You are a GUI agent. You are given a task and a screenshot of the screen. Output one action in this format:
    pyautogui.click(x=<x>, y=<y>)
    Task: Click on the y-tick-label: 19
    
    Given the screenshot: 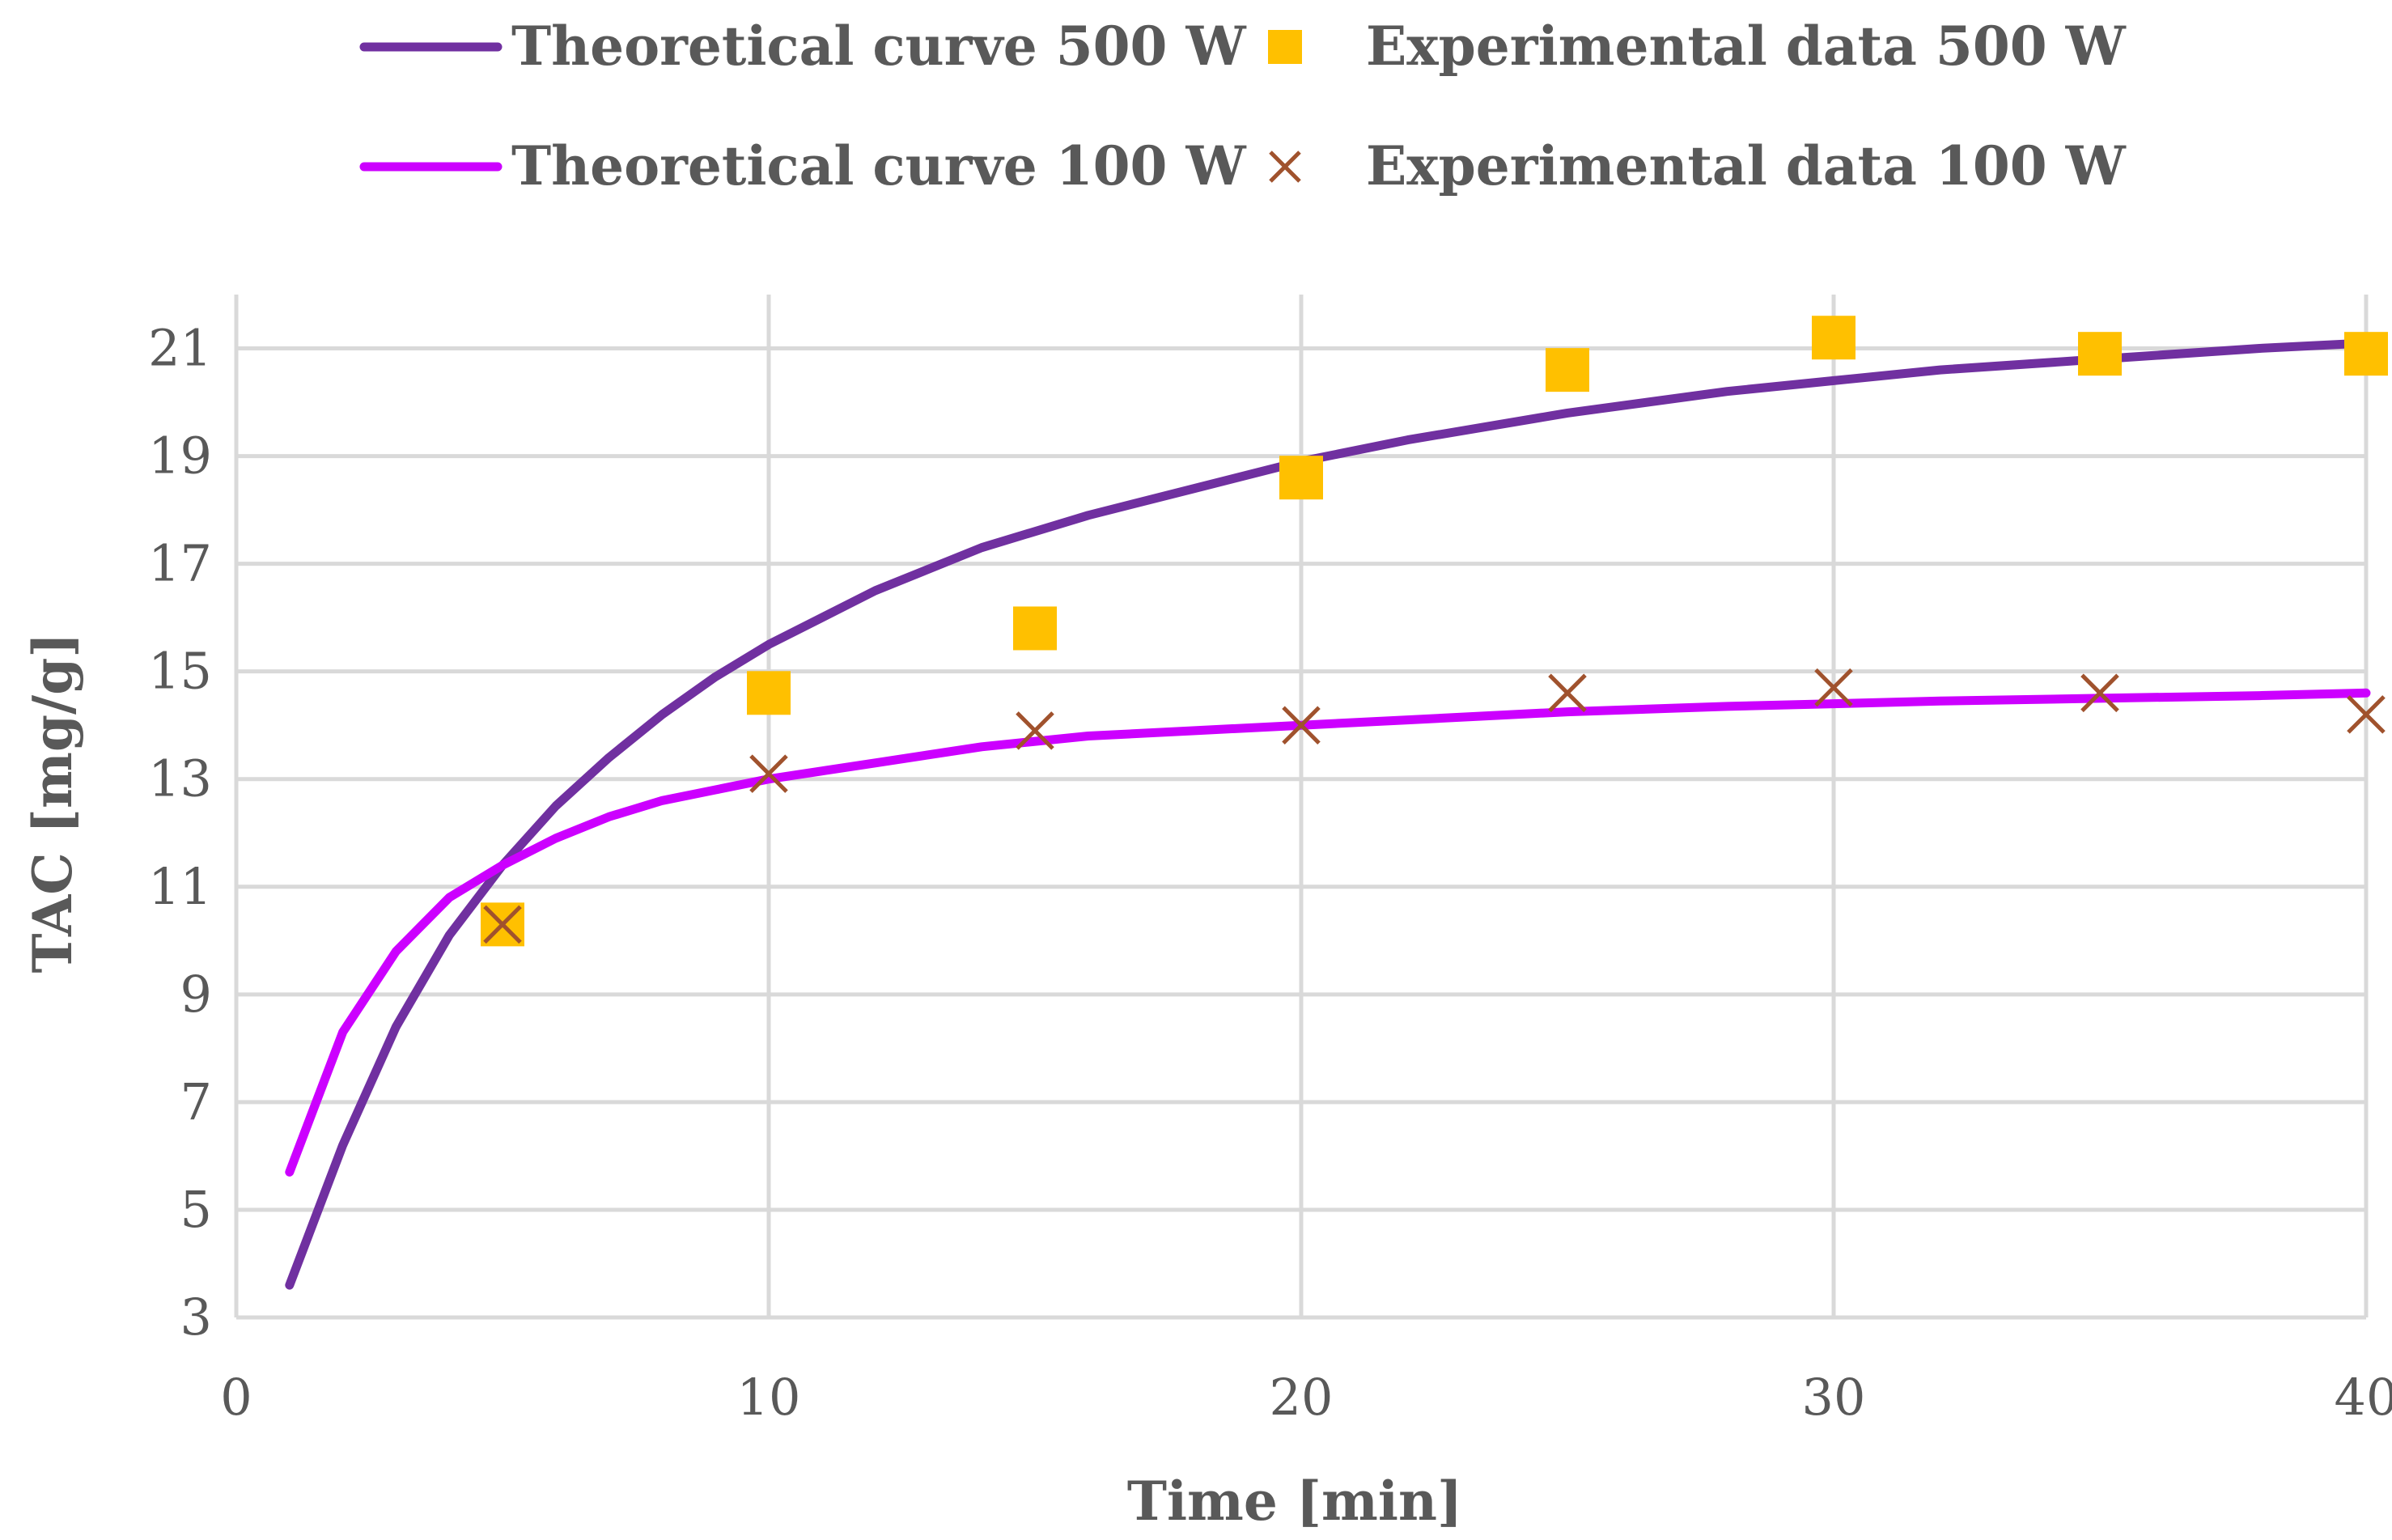 What is the action you would take?
    pyautogui.click(x=180, y=456)
    